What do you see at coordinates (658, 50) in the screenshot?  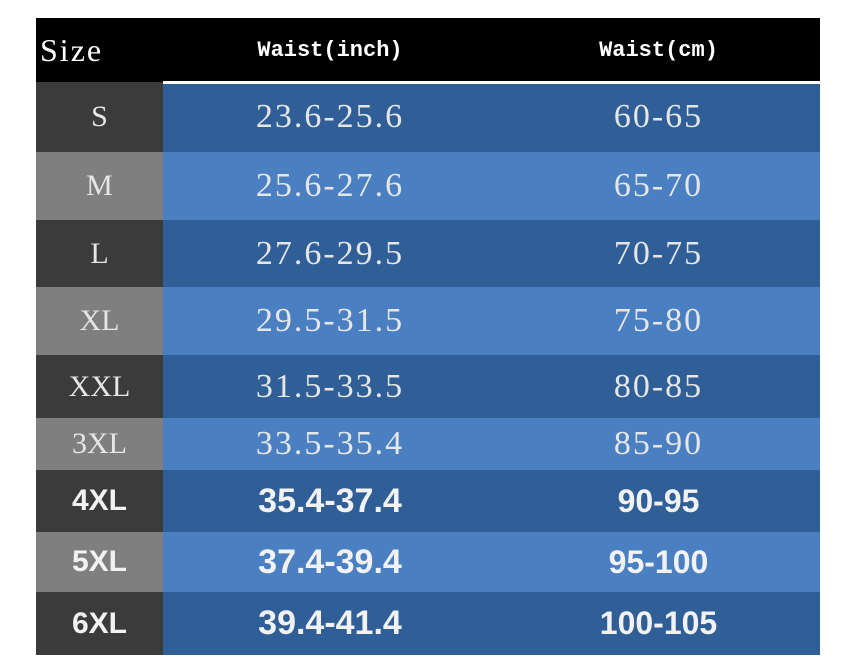 I see `header-cell: Waist(cm)` at bounding box center [658, 50].